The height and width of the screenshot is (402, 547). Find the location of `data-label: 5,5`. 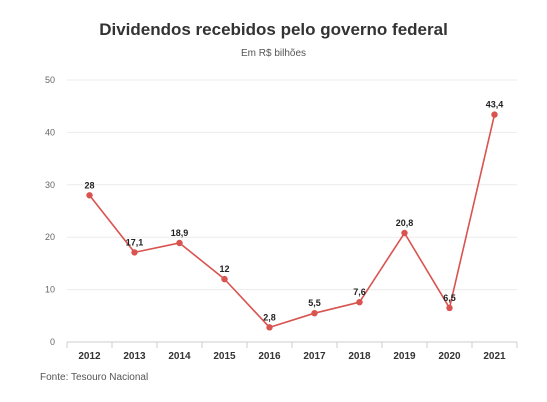

data-label: 5,5 is located at coordinates (314, 303).